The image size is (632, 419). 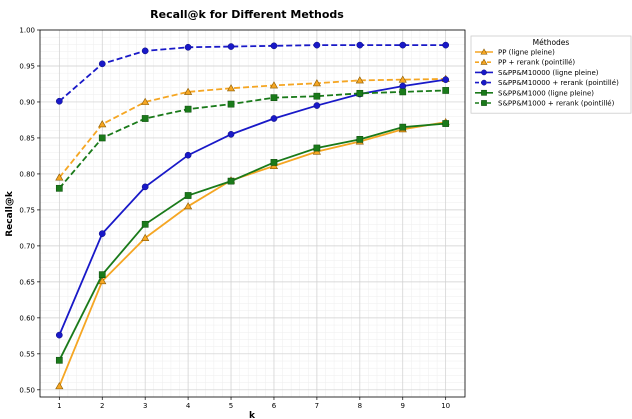 What do you see at coordinates (252, 415) in the screenshot?
I see `x-axis-label: k` at bounding box center [252, 415].